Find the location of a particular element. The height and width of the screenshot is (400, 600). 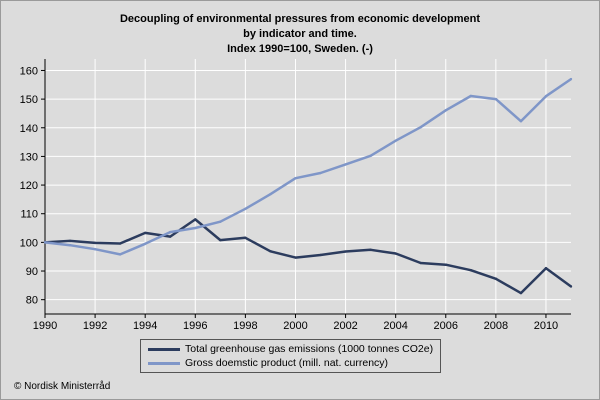

data-point-0-2000 is located at coordinates (295, 257).